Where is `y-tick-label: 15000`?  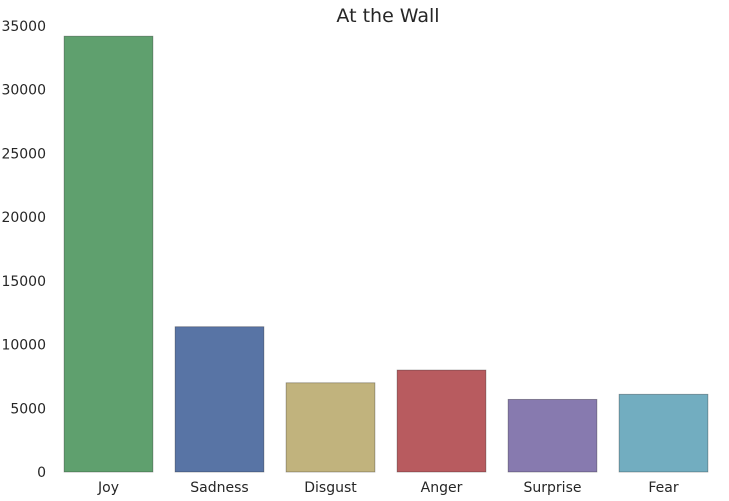
y-tick-label: 15000 is located at coordinates (23, 282).